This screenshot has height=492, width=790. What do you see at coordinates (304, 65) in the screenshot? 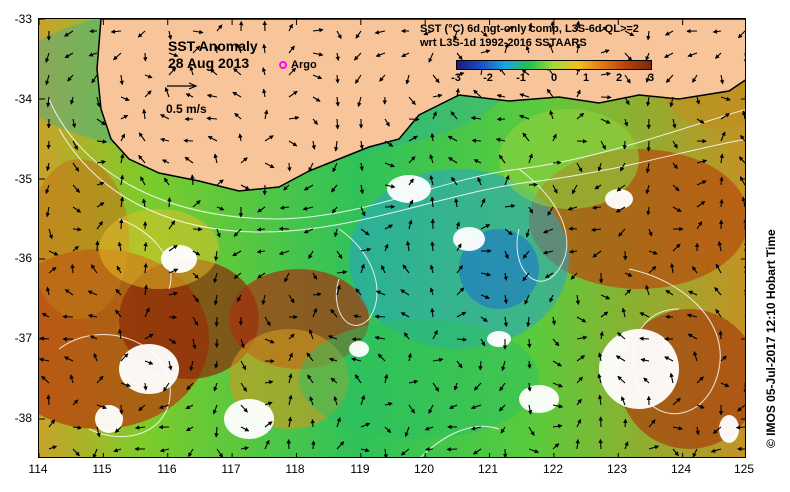
I see `argo-label: Argo` at bounding box center [304, 65].